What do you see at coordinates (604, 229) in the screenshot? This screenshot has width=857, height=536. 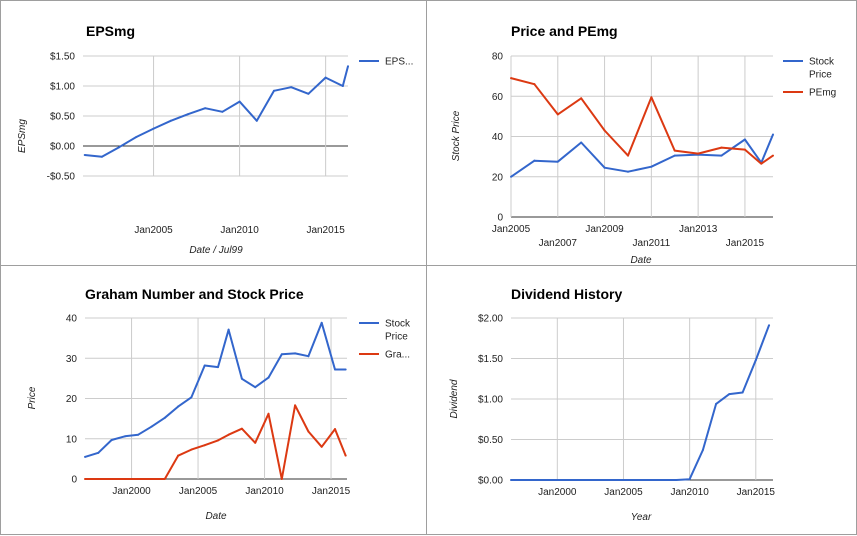 I see `x-tick-label: Jan2009` at bounding box center [604, 229].